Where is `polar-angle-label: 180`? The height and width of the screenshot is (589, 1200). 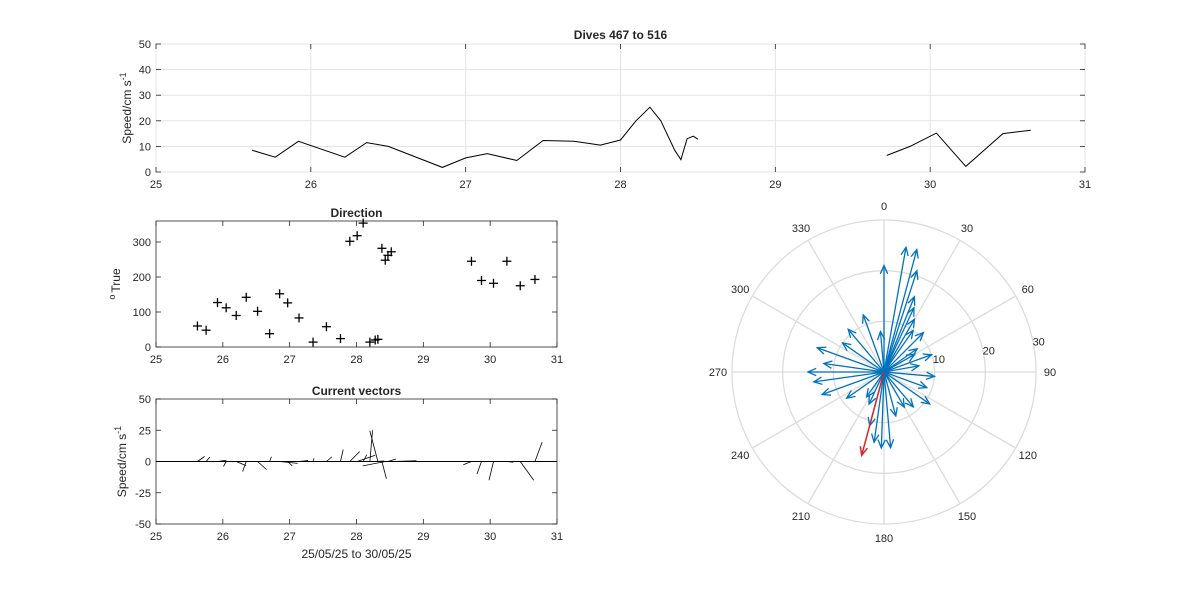
polar-angle-label: 180 is located at coordinates (884, 539).